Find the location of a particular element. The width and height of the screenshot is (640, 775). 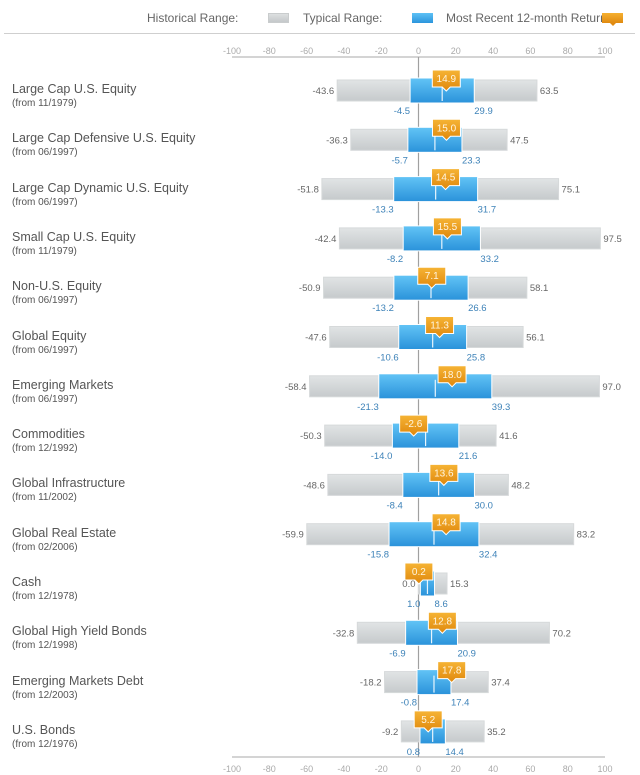

asset-row: 17.8 -18.2 37.4 -0.8 17.4 is located at coordinates (435, 685).